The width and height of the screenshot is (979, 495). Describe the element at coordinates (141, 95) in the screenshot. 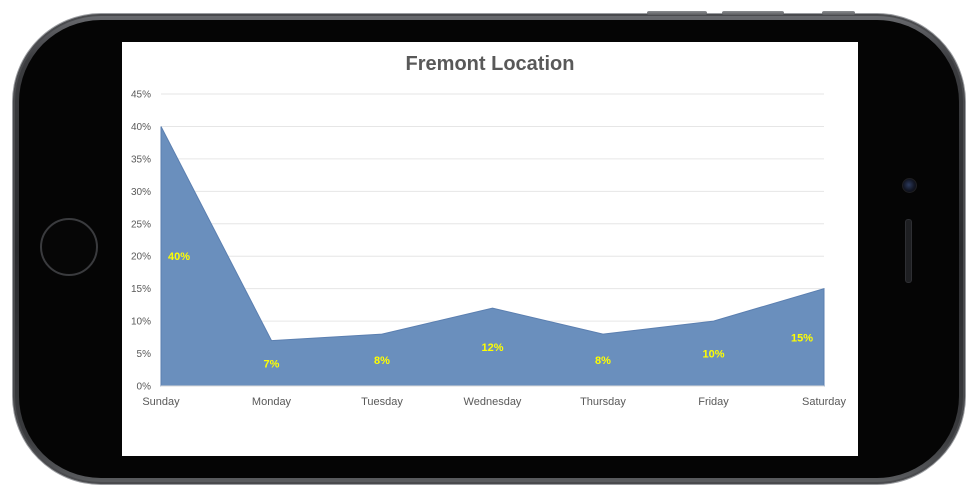

I see `y-tick-label: 45%` at that location.